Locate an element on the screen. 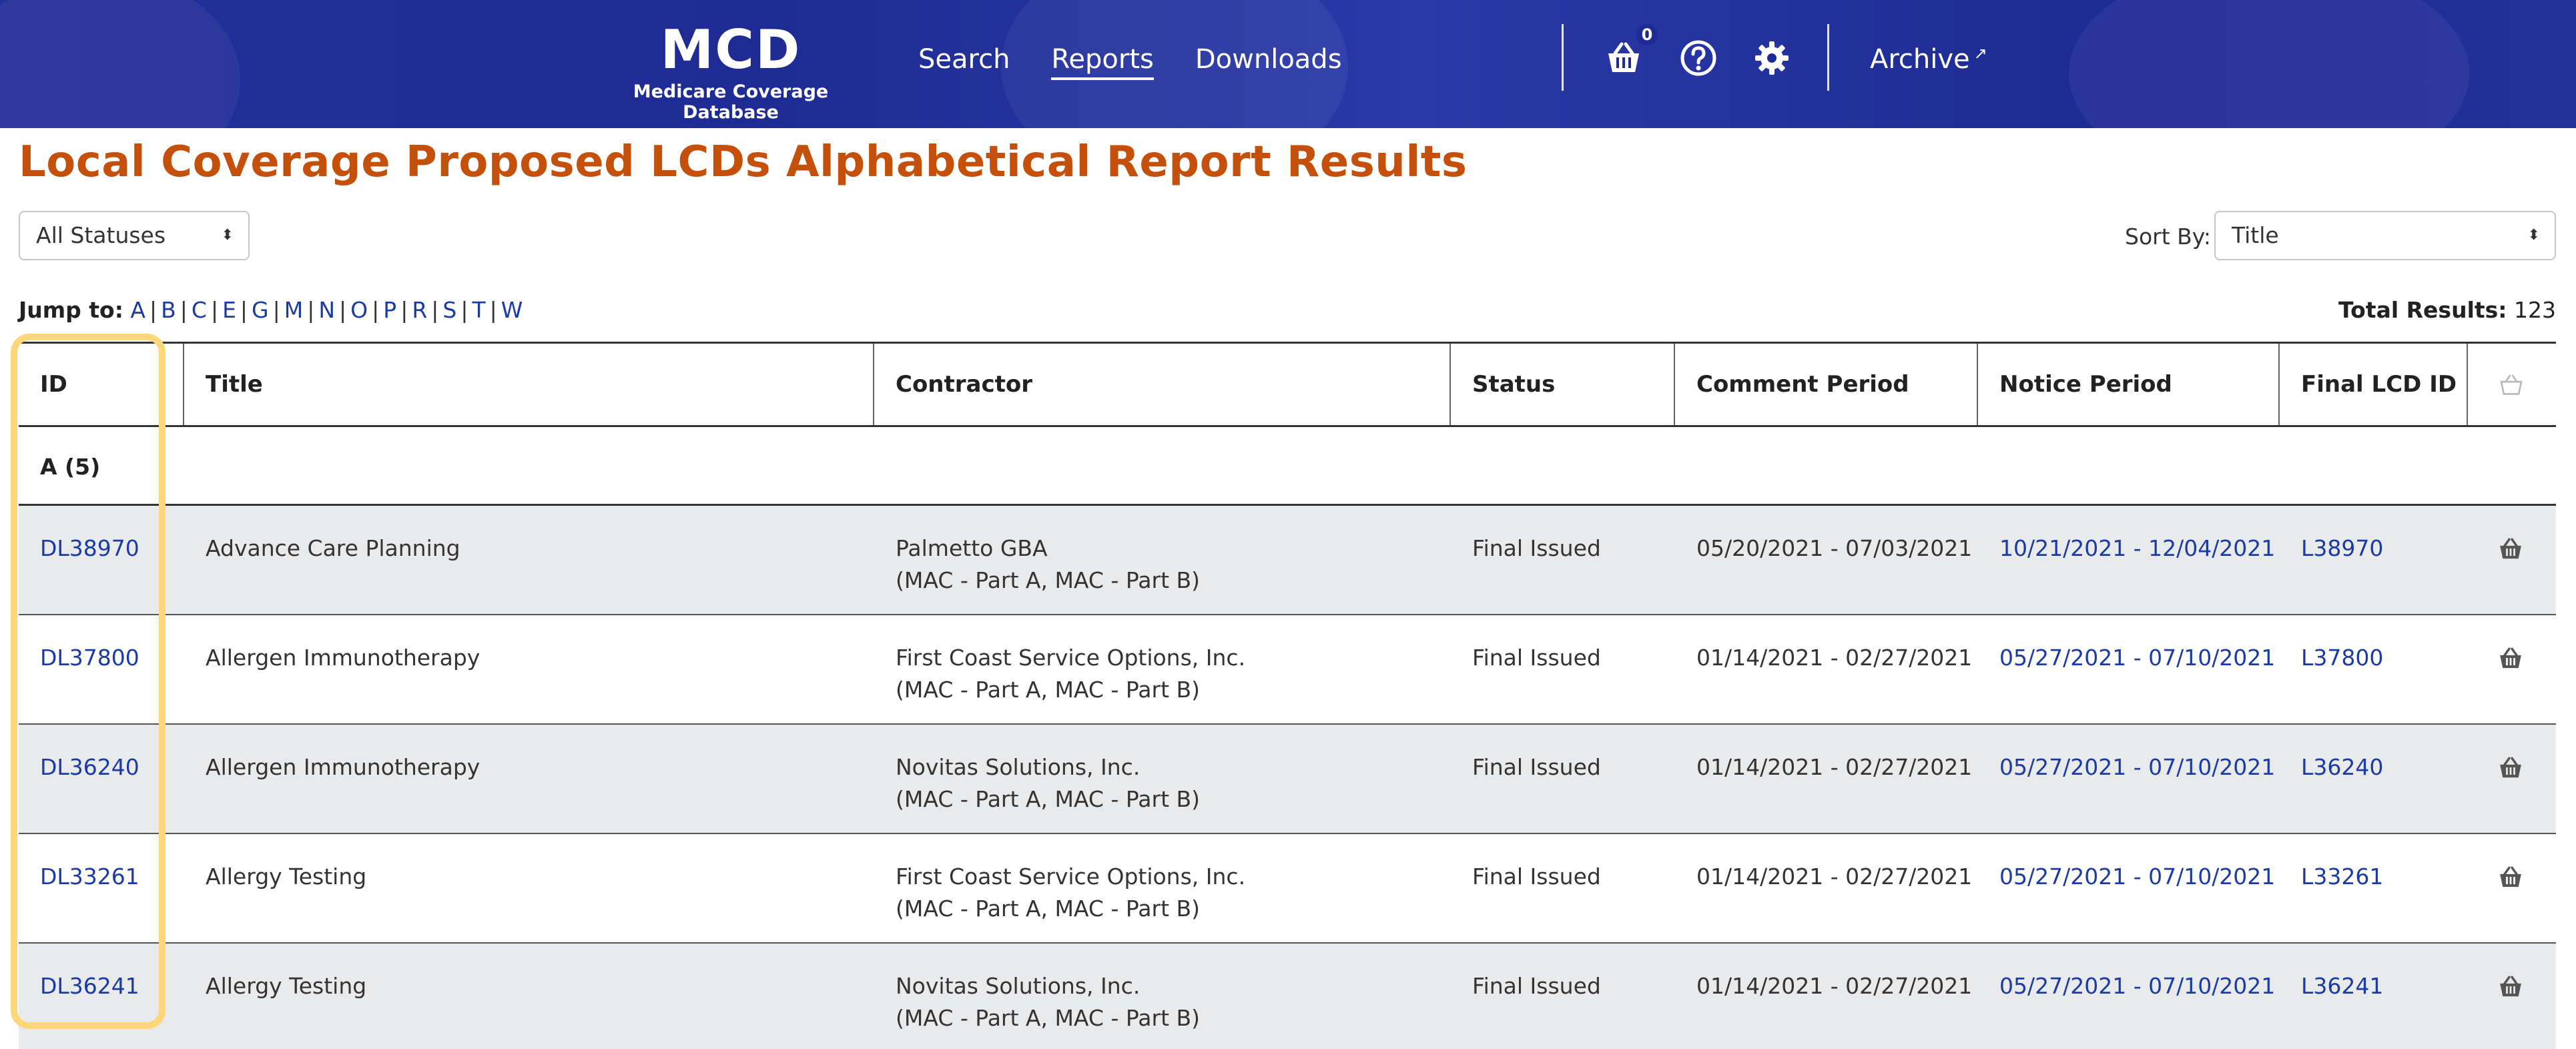  jump-letter-t: T is located at coordinates (479, 310).